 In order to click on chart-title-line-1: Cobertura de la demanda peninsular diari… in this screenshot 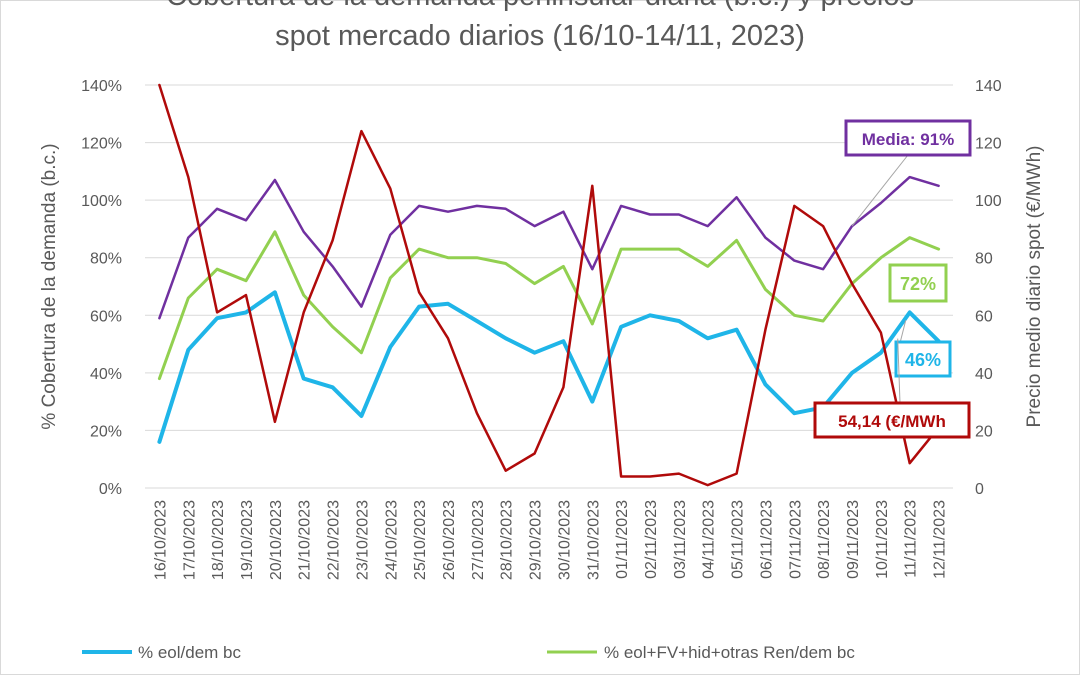, I will do `click(540, 6)`.